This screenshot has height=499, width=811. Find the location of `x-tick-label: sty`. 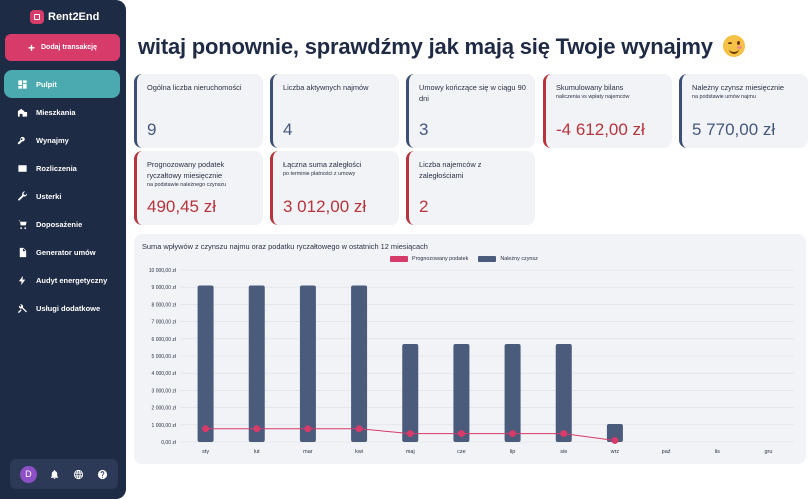

x-tick-label: sty is located at coordinates (205, 452).